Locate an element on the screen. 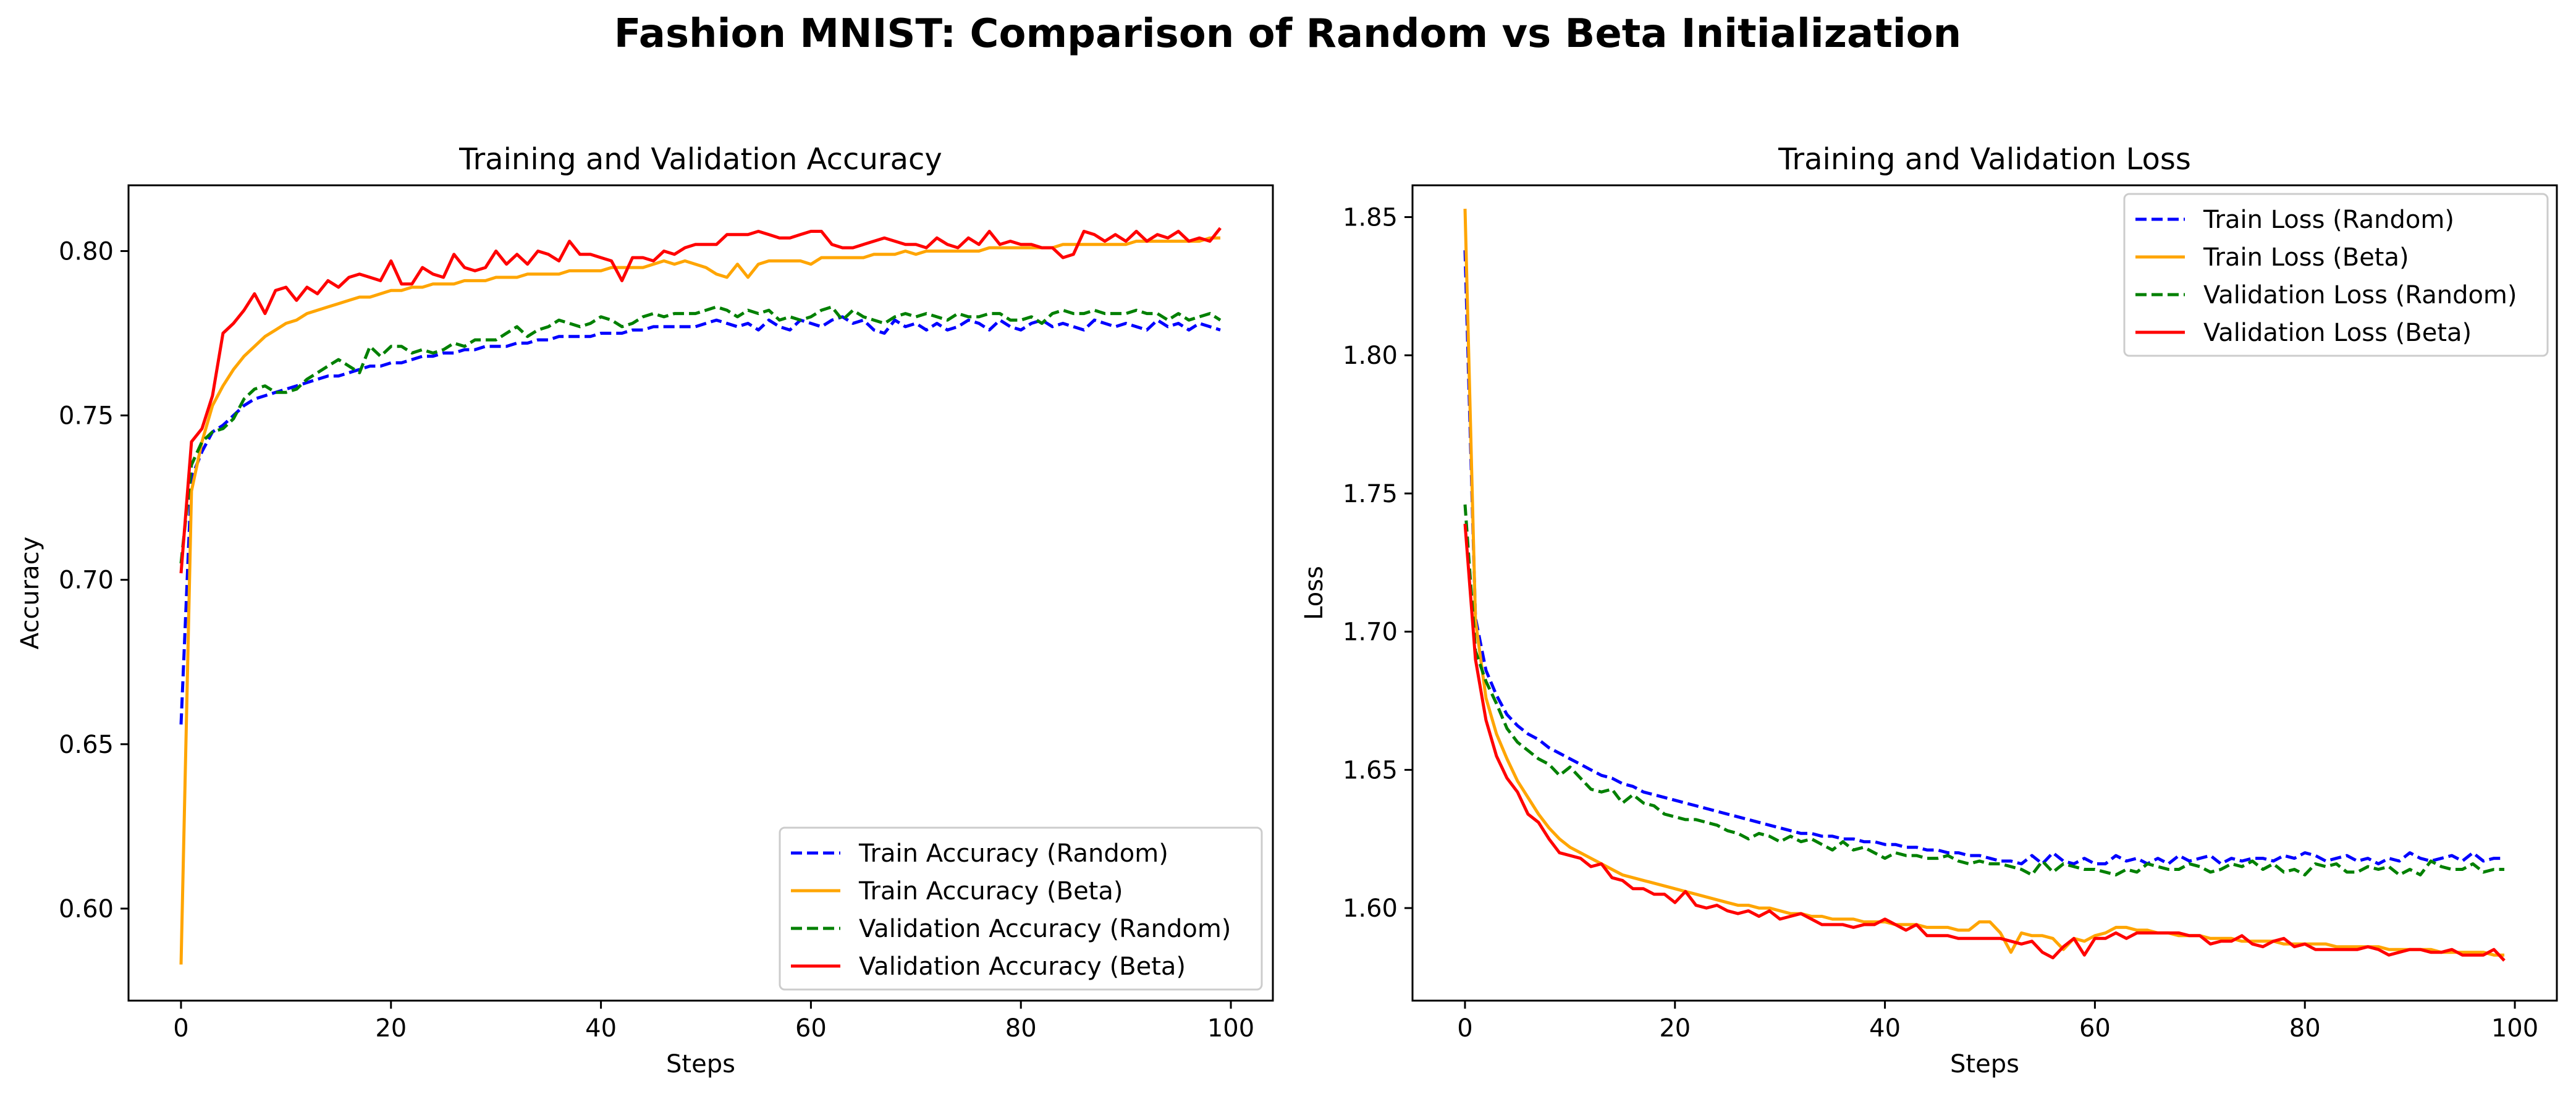  loss-y-tick-label: 1.75 is located at coordinates (1370, 494).